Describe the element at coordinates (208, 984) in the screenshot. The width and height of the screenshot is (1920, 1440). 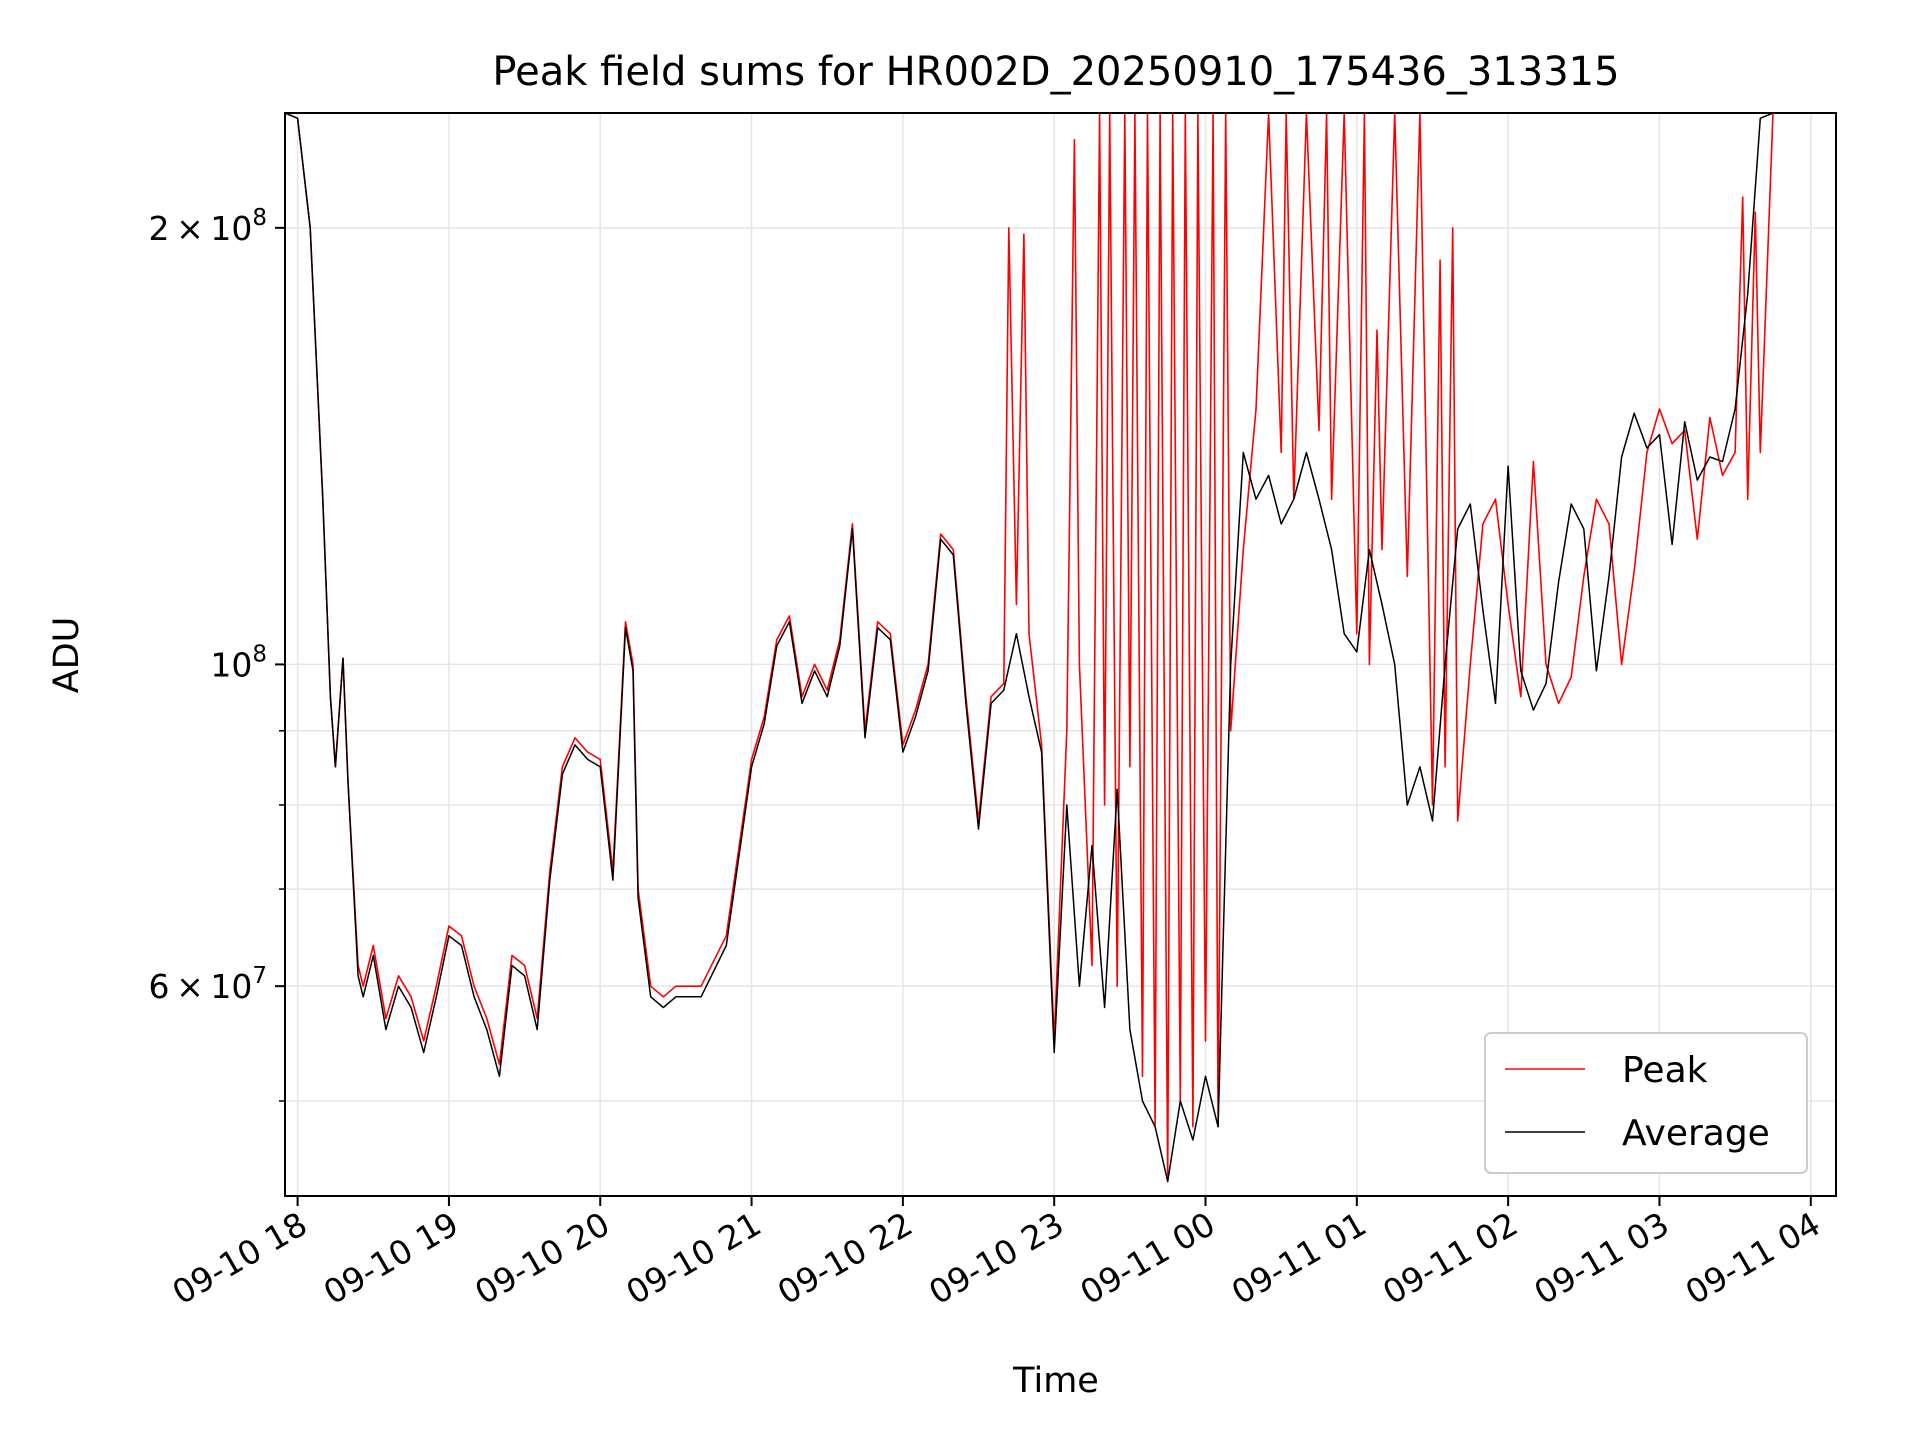
I see `y-tick-label: 6 × 107` at that location.